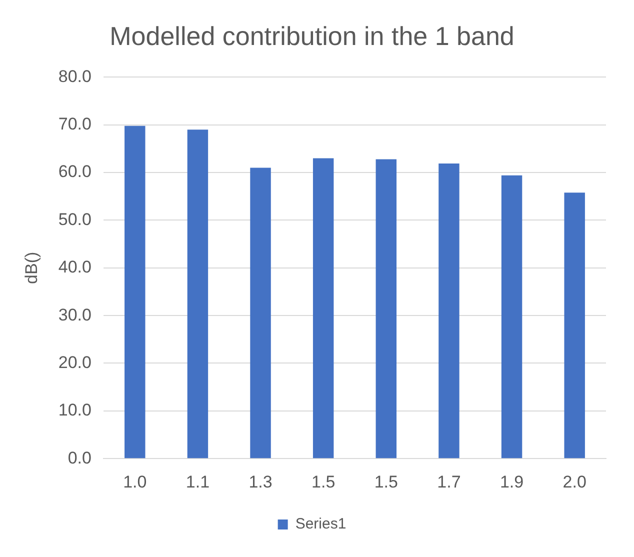  I want to click on x-tick-label: 1.9, so click(512, 482).